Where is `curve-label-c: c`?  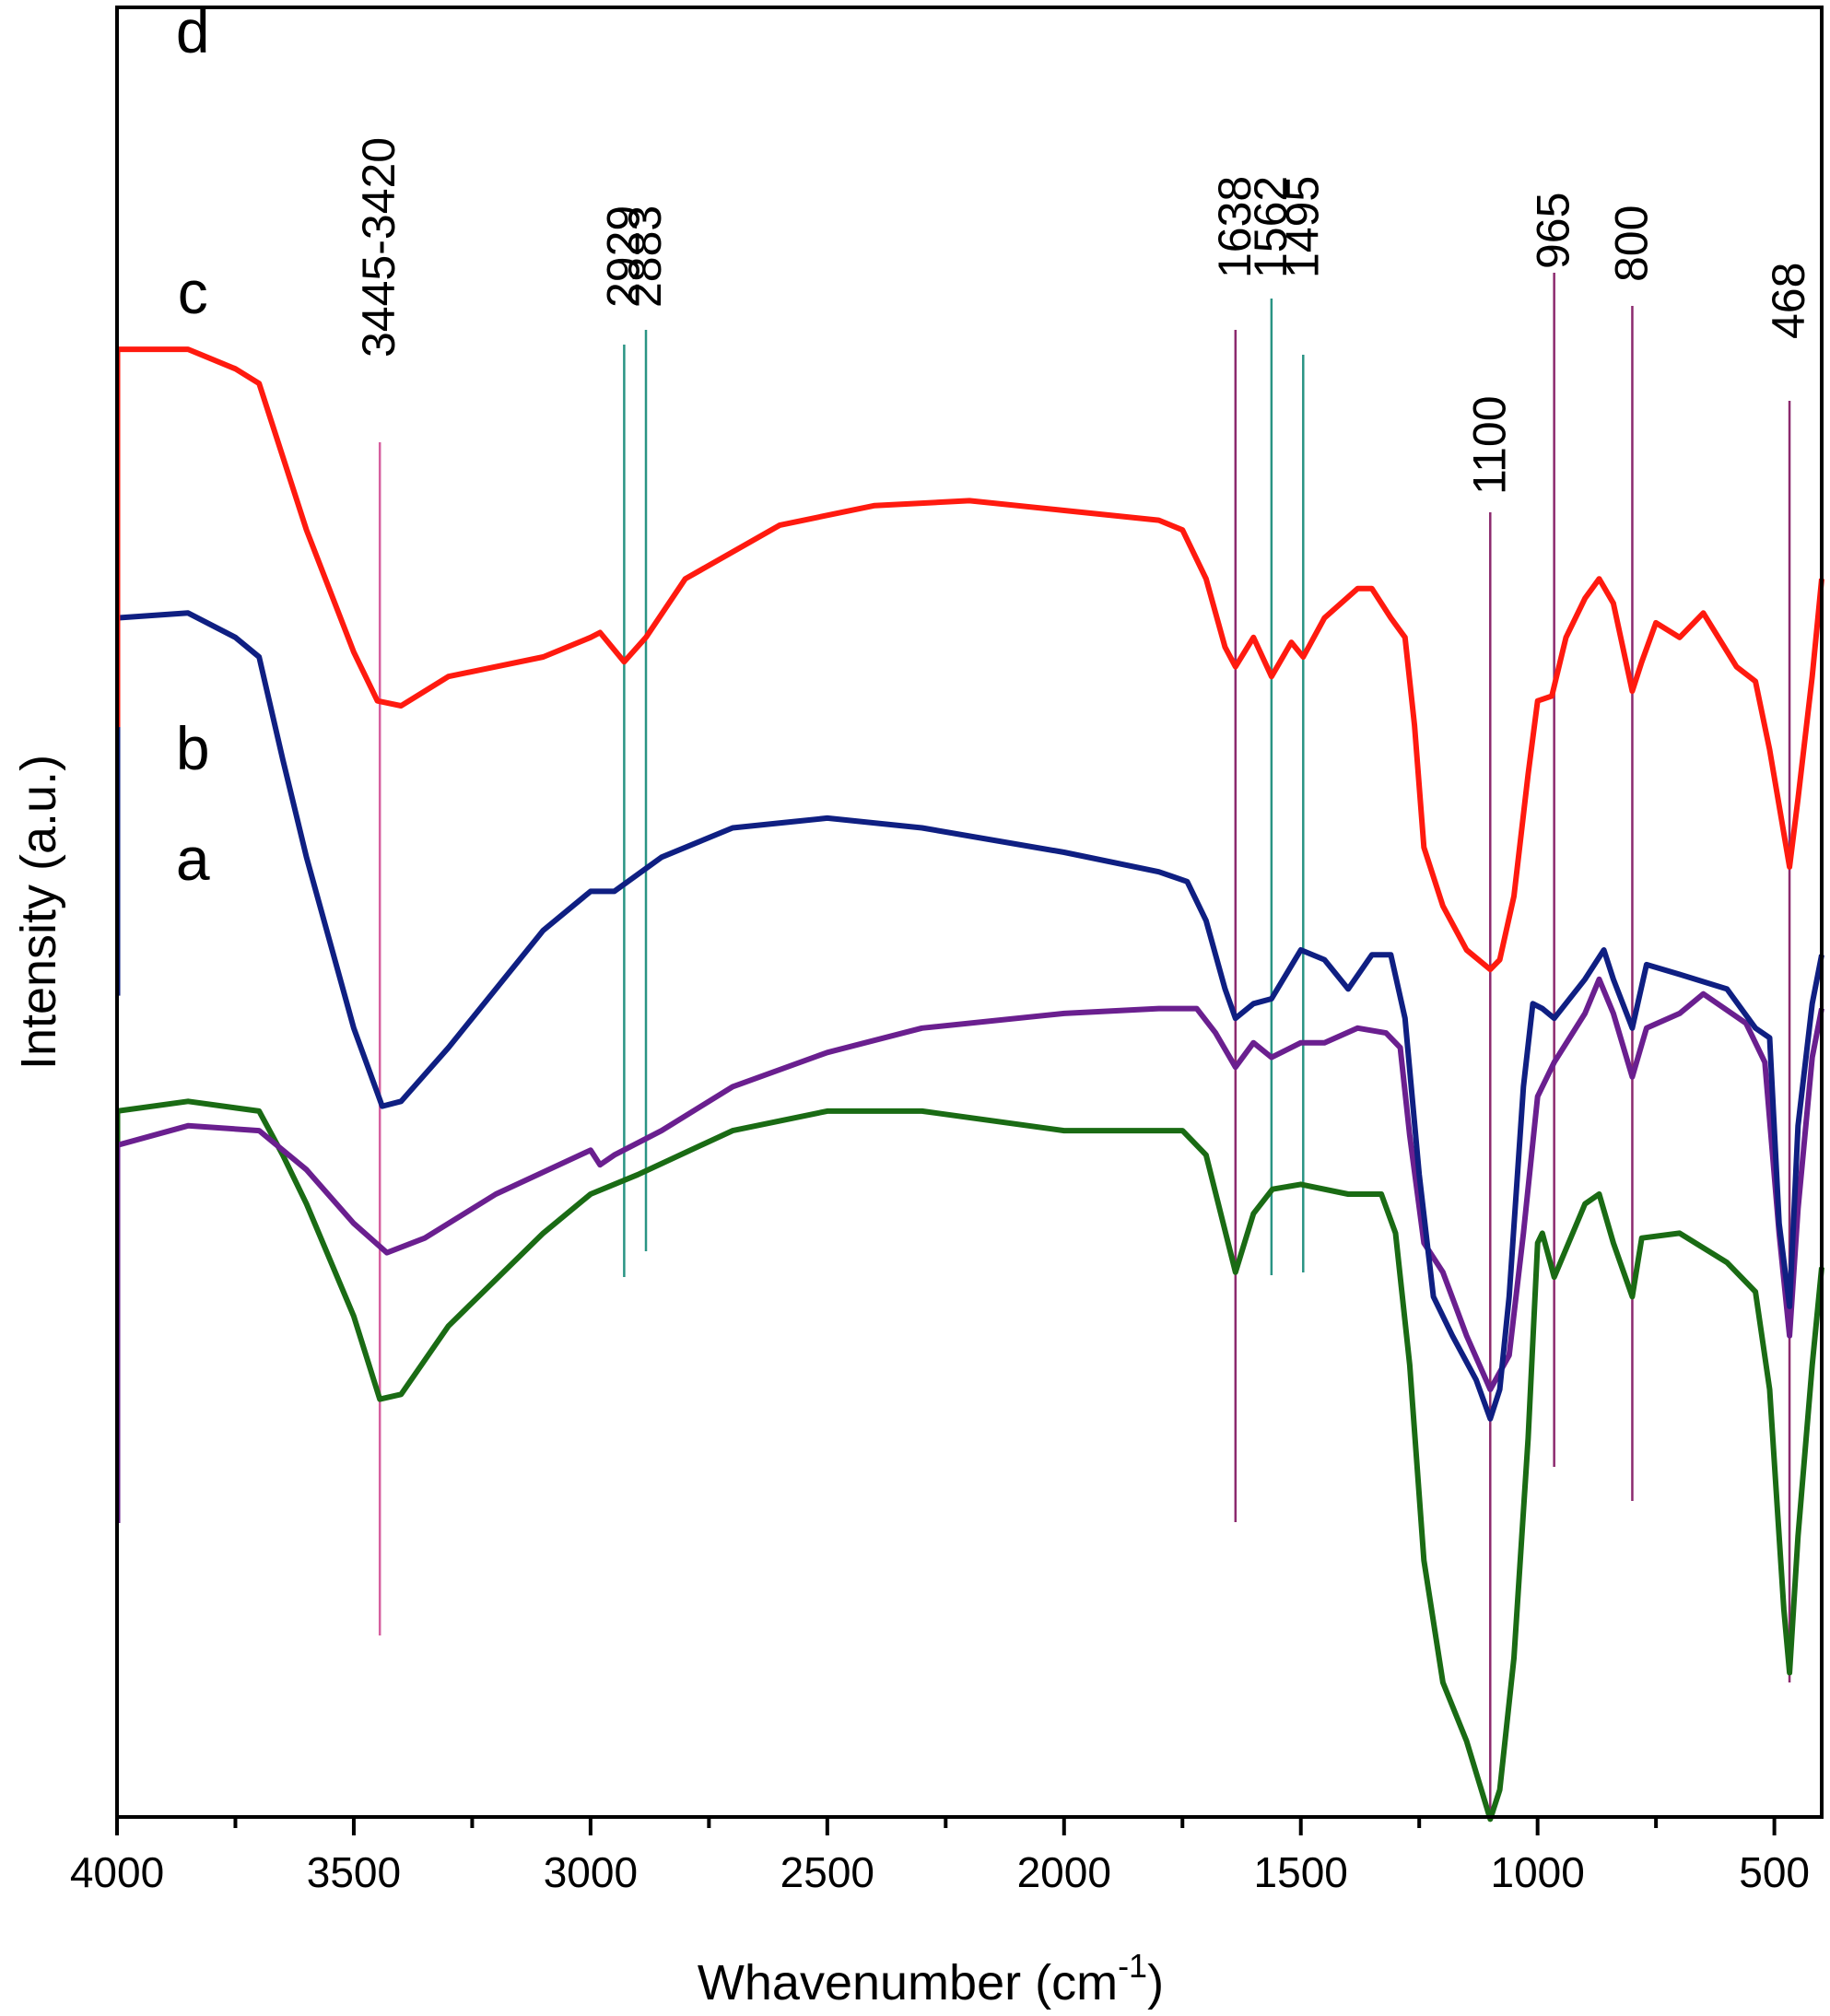
curve-label-c: c is located at coordinates (193, 292).